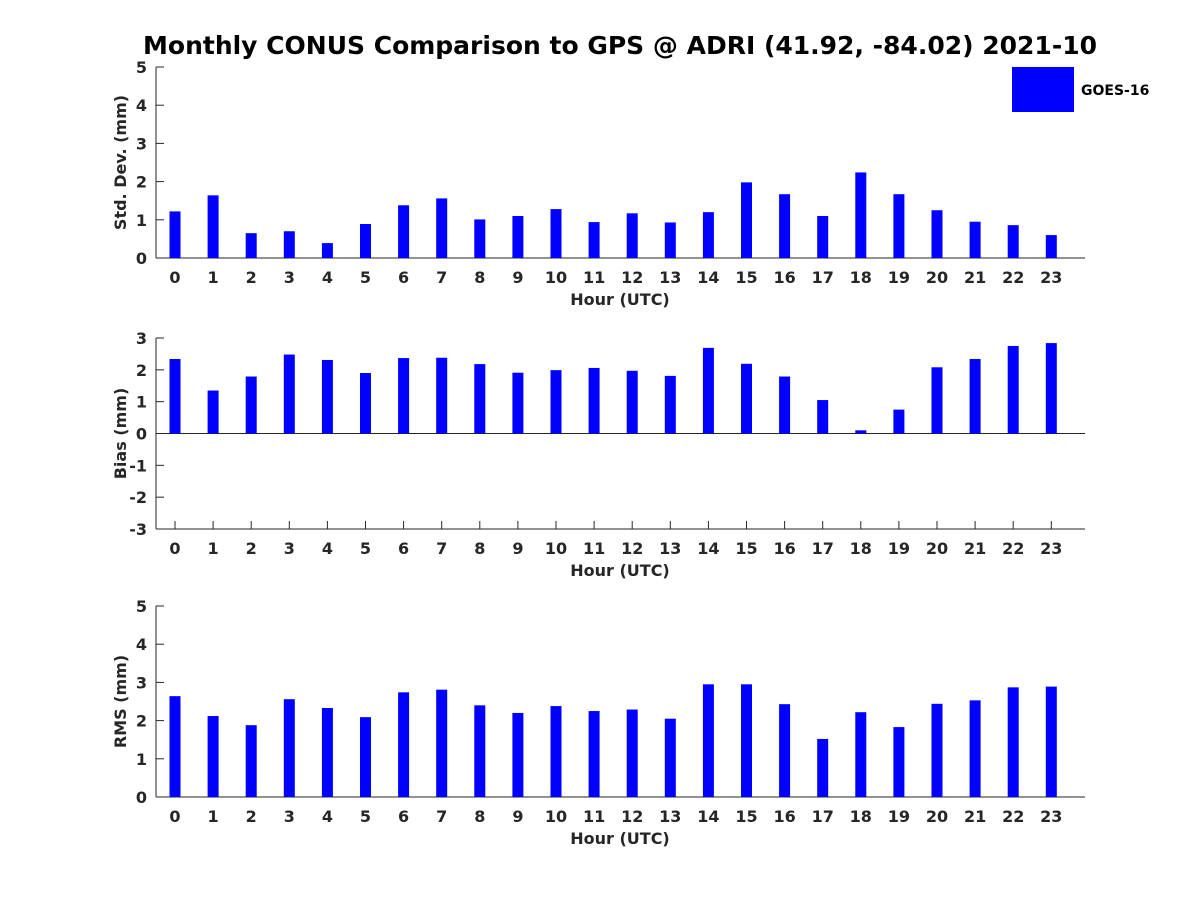  Describe the element at coordinates (670, 816) in the screenshot. I see `x-tick-label: 13` at that location.